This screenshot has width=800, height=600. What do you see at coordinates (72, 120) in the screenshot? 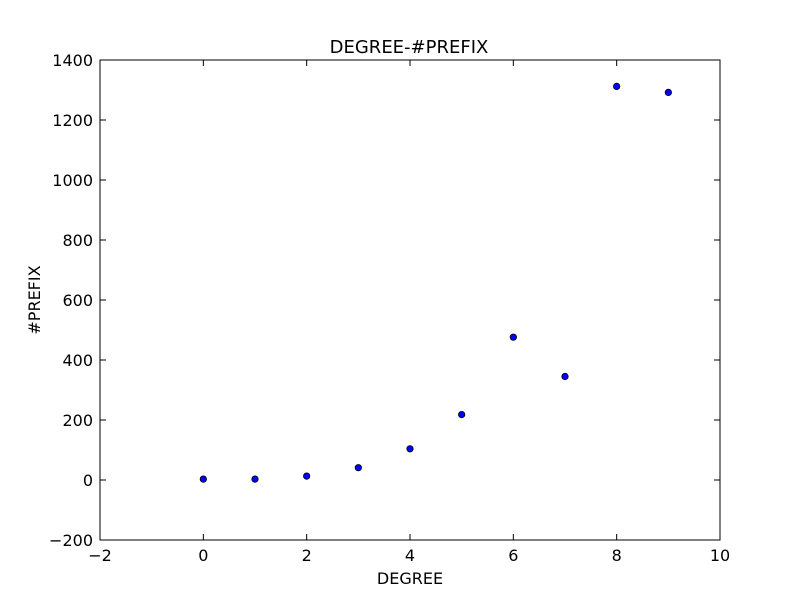
I see `y-tick-label: 1200` at bounding box center [72, 120].